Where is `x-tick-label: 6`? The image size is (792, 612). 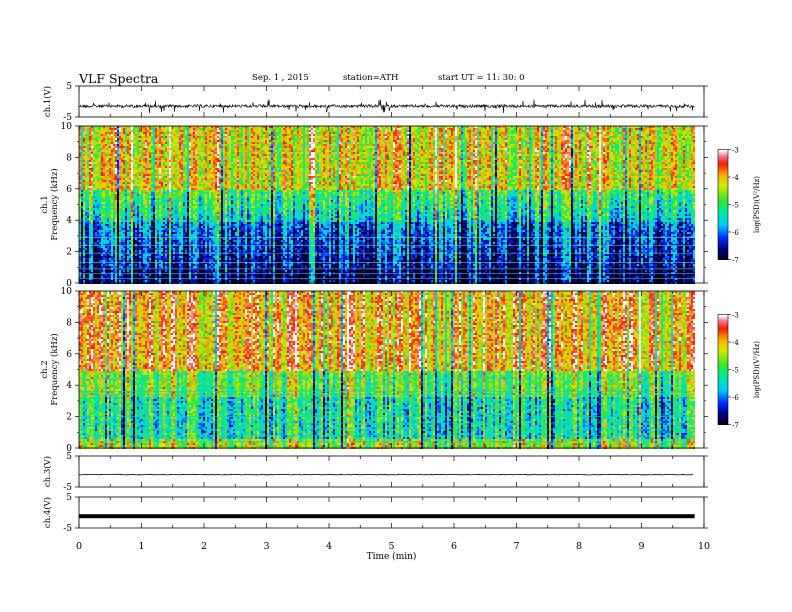
x-tick-label: 6 is located at coordinates (454, 546).